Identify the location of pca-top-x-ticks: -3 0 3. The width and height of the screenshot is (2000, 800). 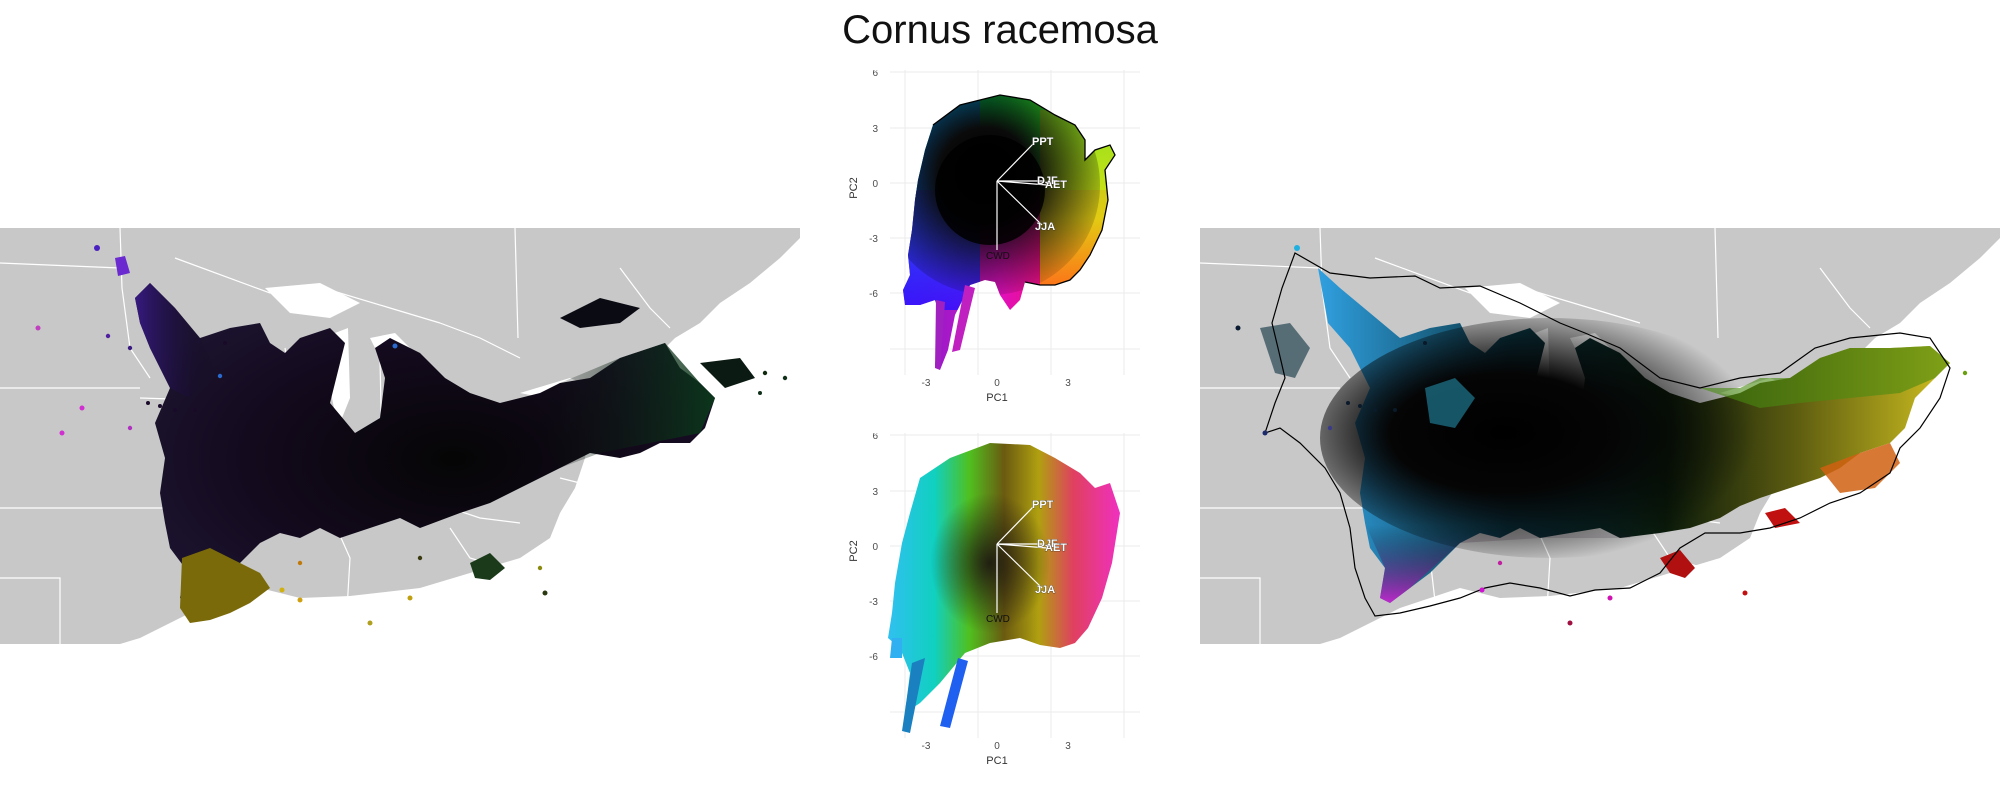
(997, 383).